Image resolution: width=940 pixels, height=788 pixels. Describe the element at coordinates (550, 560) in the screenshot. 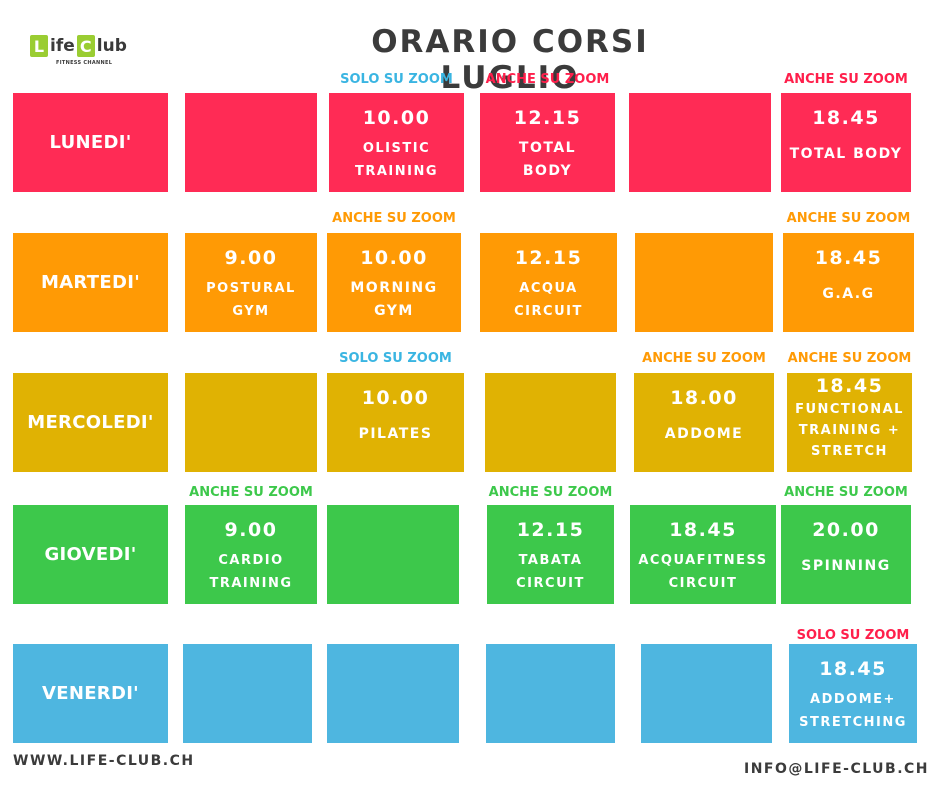

I see `class-name-line: TABATA` at that location.